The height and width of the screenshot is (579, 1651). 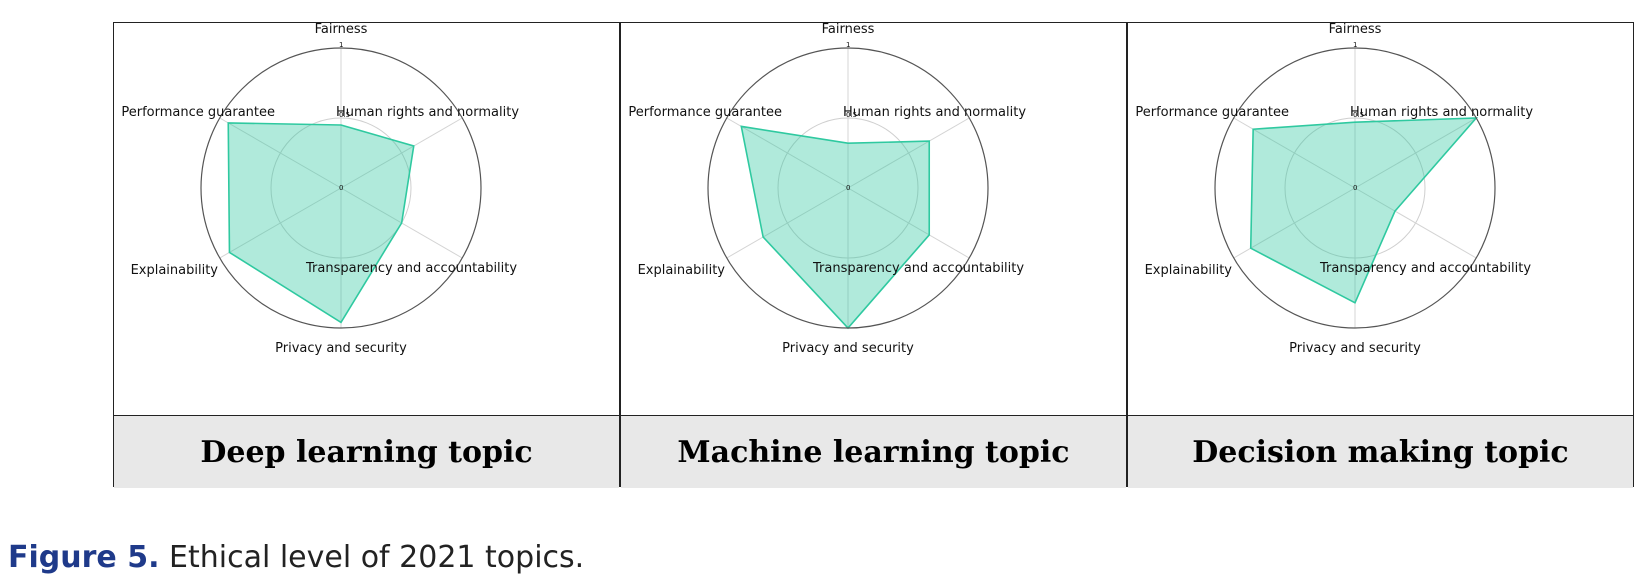 What do you see at coordinates (84, 557) in the screenshot?
I see `figure-number: Figure 5.` at bounding box center [84, 557].